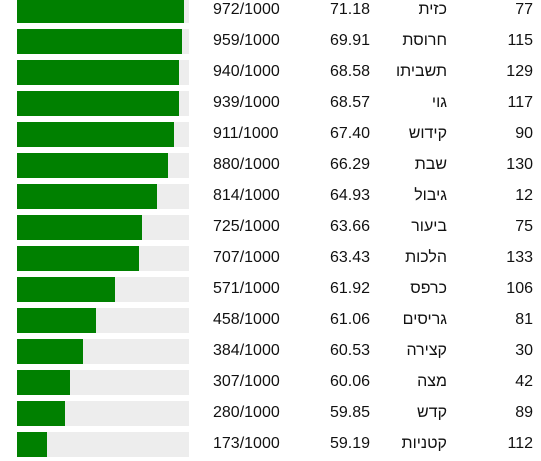 The width and height of the screenshot is (541, 461). I want to click on term-number: 130, so click(519, 164).